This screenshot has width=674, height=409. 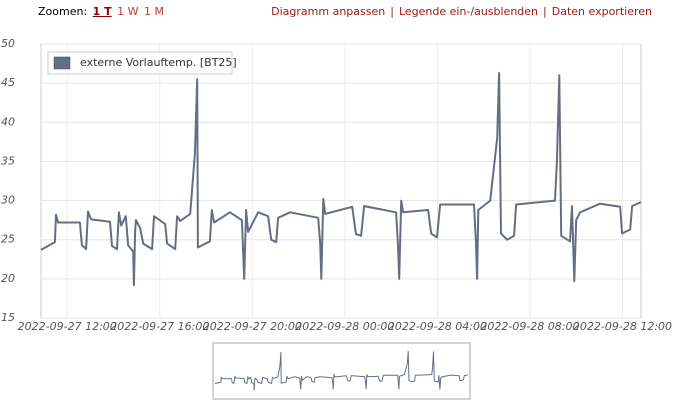 I want to click on y-tick-label: 40, so click(x=8, y=121).